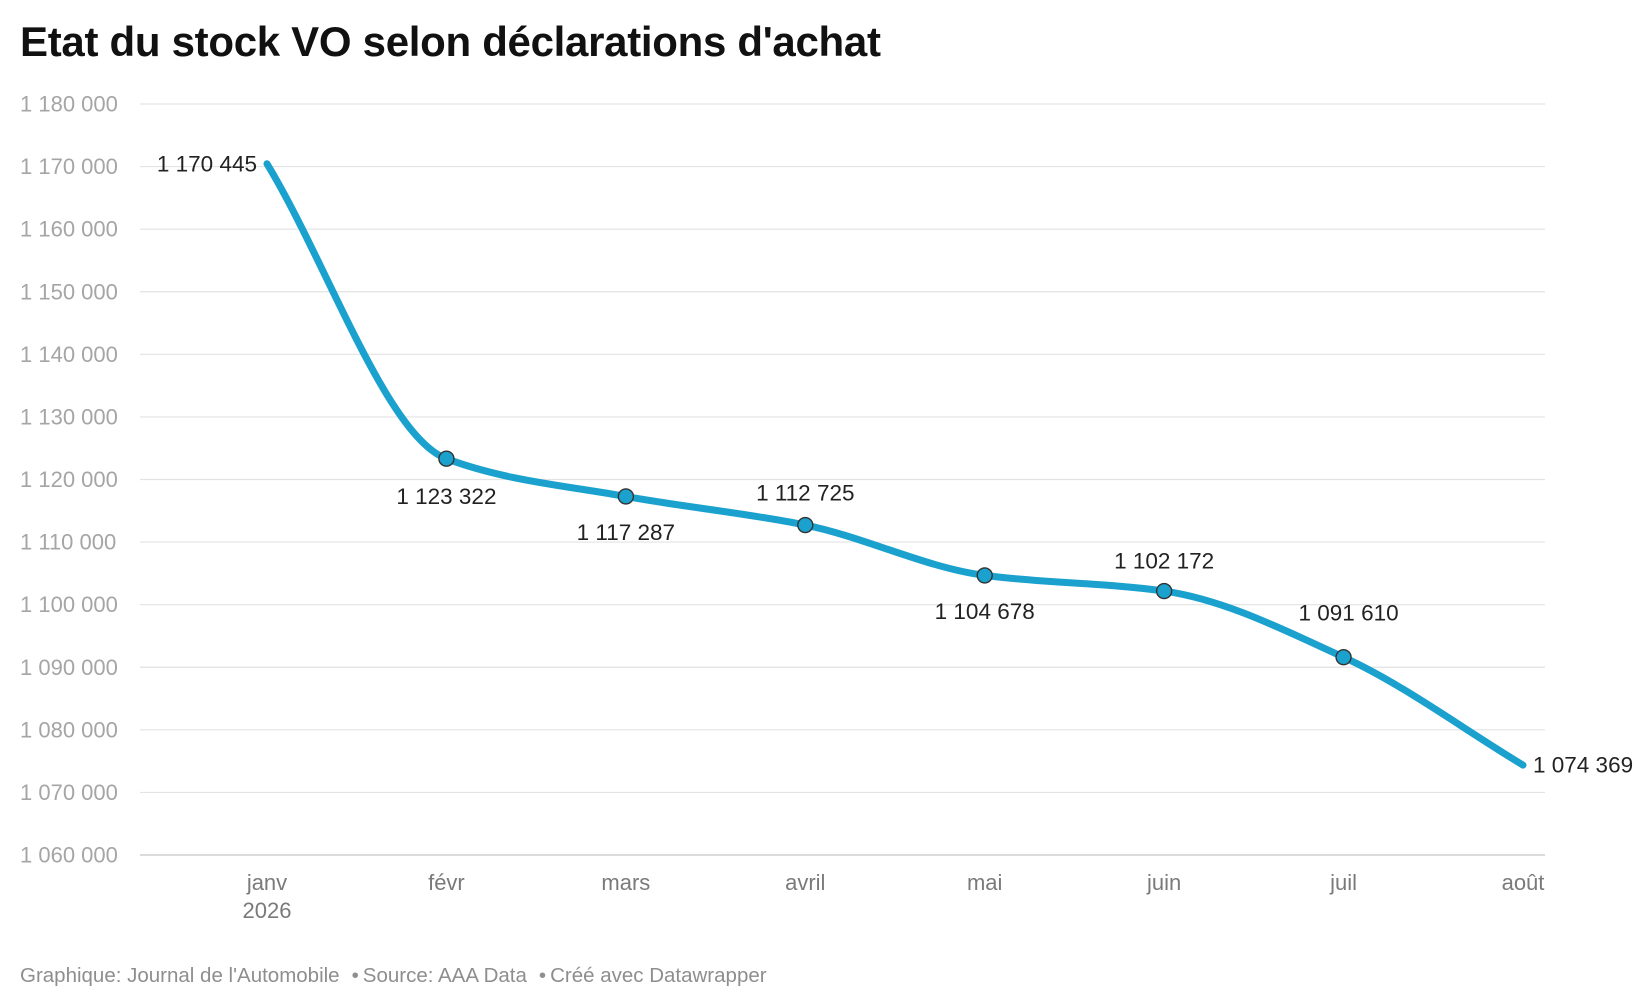  I want to click on x-tick-label: mars, so click(625, 882).